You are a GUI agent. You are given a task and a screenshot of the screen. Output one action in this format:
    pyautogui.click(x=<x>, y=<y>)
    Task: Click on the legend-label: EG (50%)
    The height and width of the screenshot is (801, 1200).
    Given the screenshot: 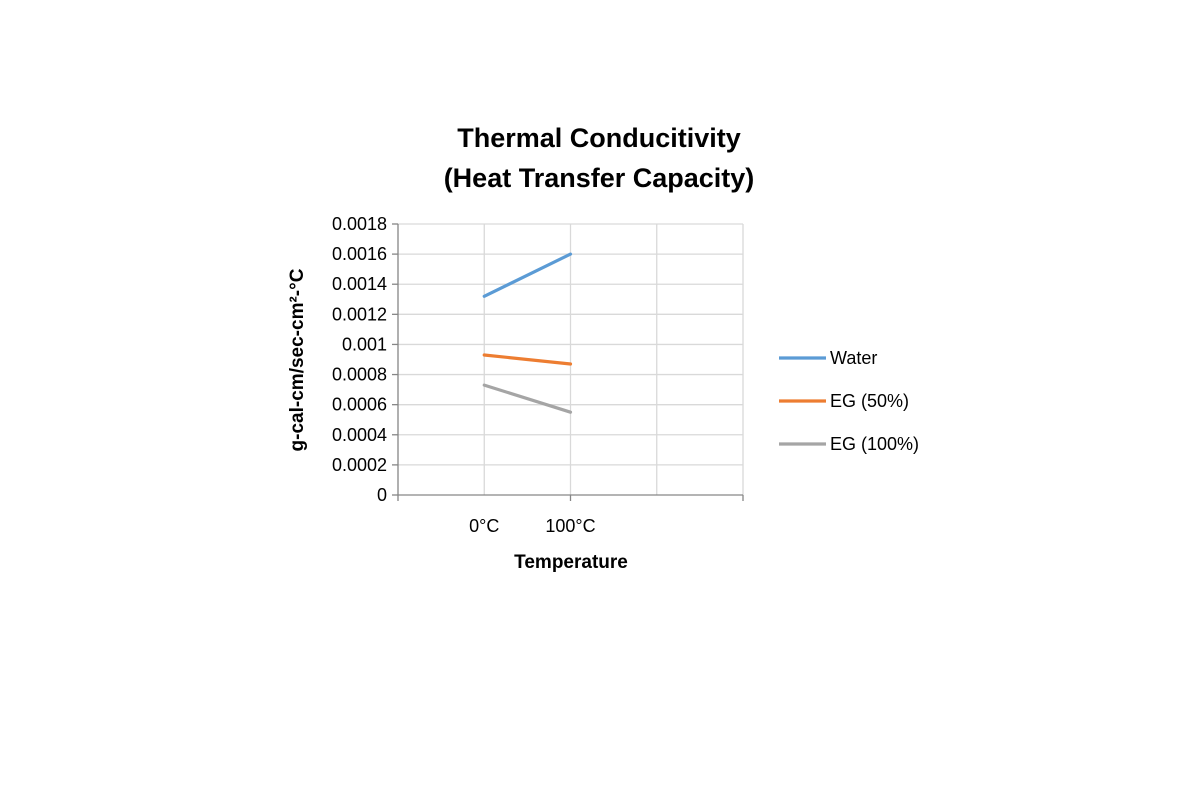 What is the action you would take?
    pyautogui.click(x=869, y=401)
    